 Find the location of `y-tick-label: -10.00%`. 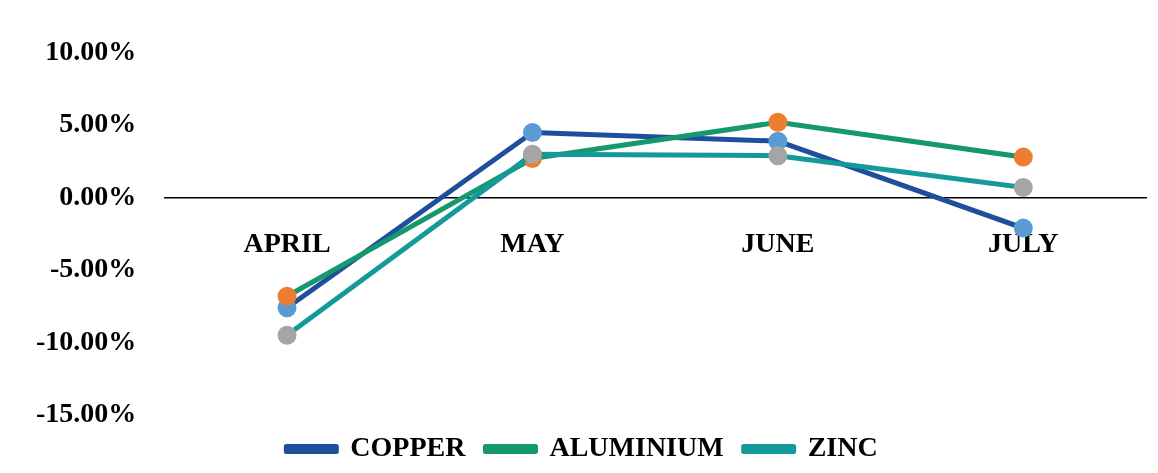

y-tick-label: -10.00% is located at coordinates (86, 340).